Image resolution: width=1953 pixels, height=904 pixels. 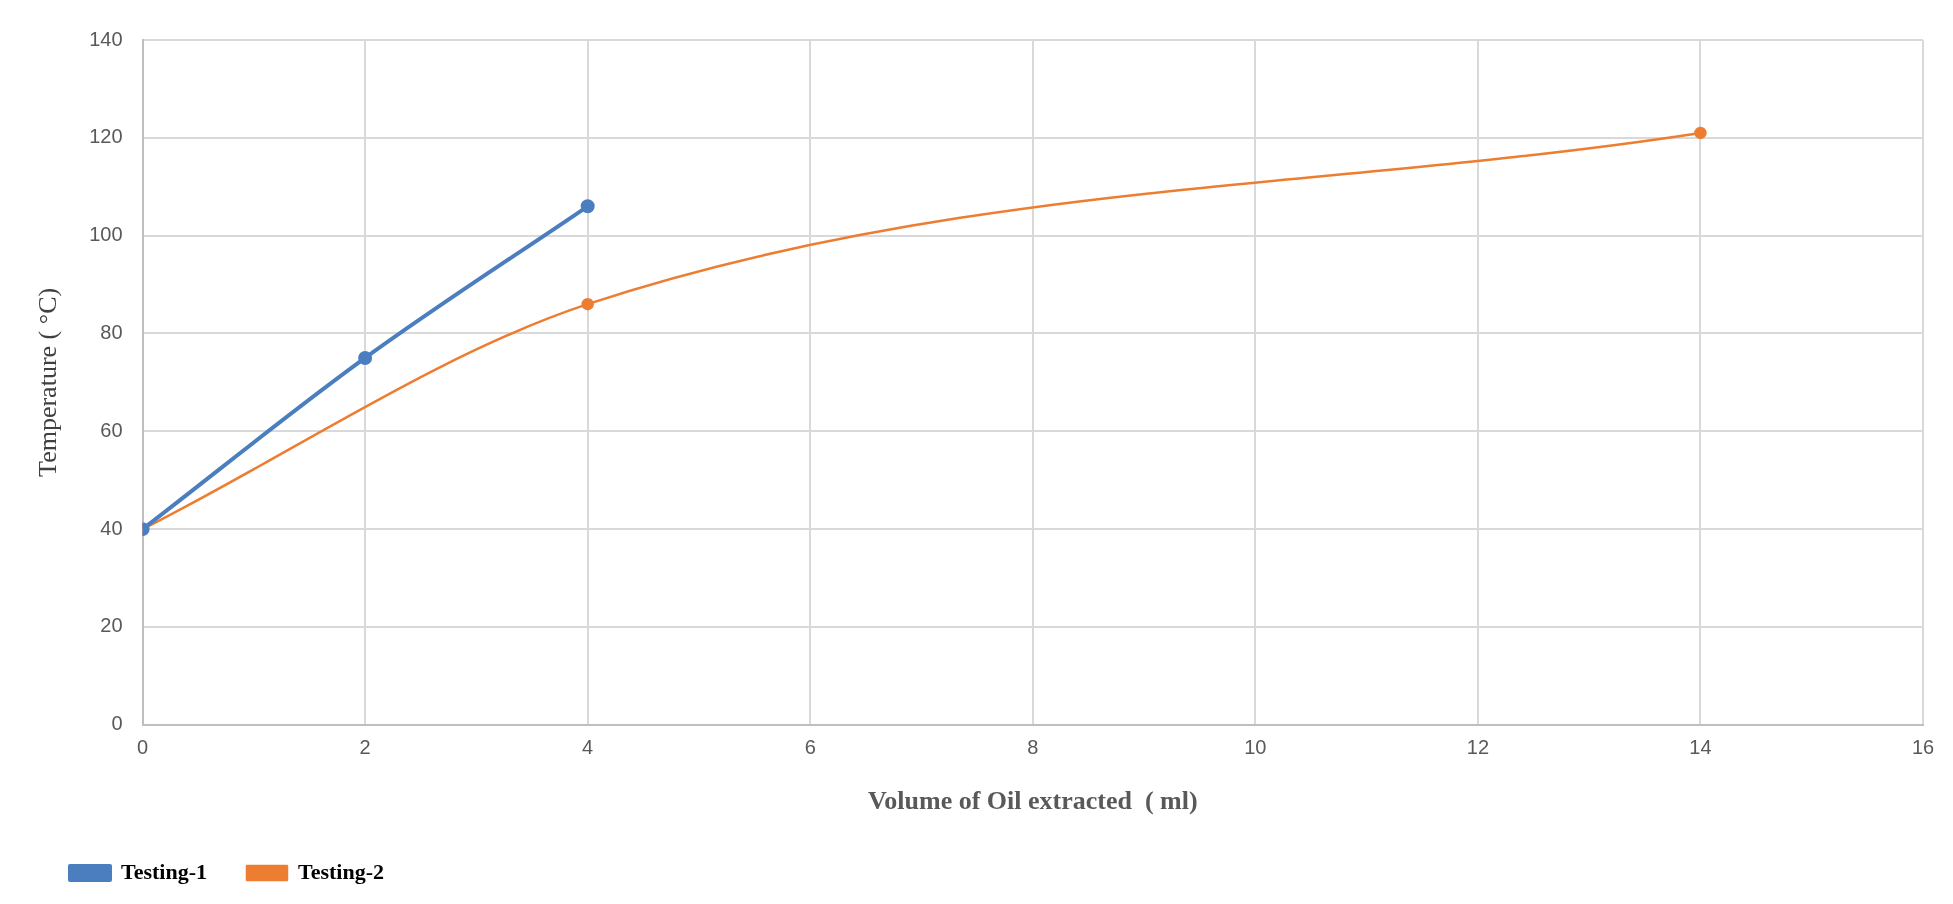 What do you see at coordinates (1478, 747) in the screenshot?
I see `x-tick-label: 12` at bounding box center [1478, 747].